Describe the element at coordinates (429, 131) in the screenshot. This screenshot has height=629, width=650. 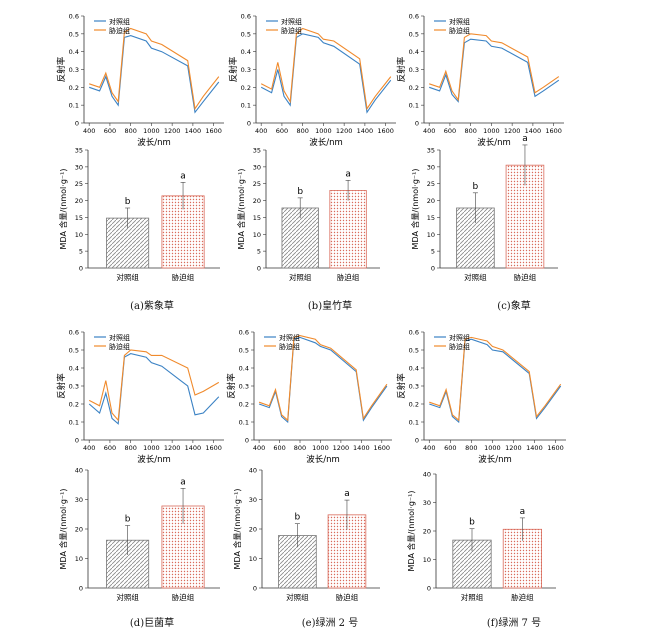
I see `x-tick-label-c: 400` at that location.